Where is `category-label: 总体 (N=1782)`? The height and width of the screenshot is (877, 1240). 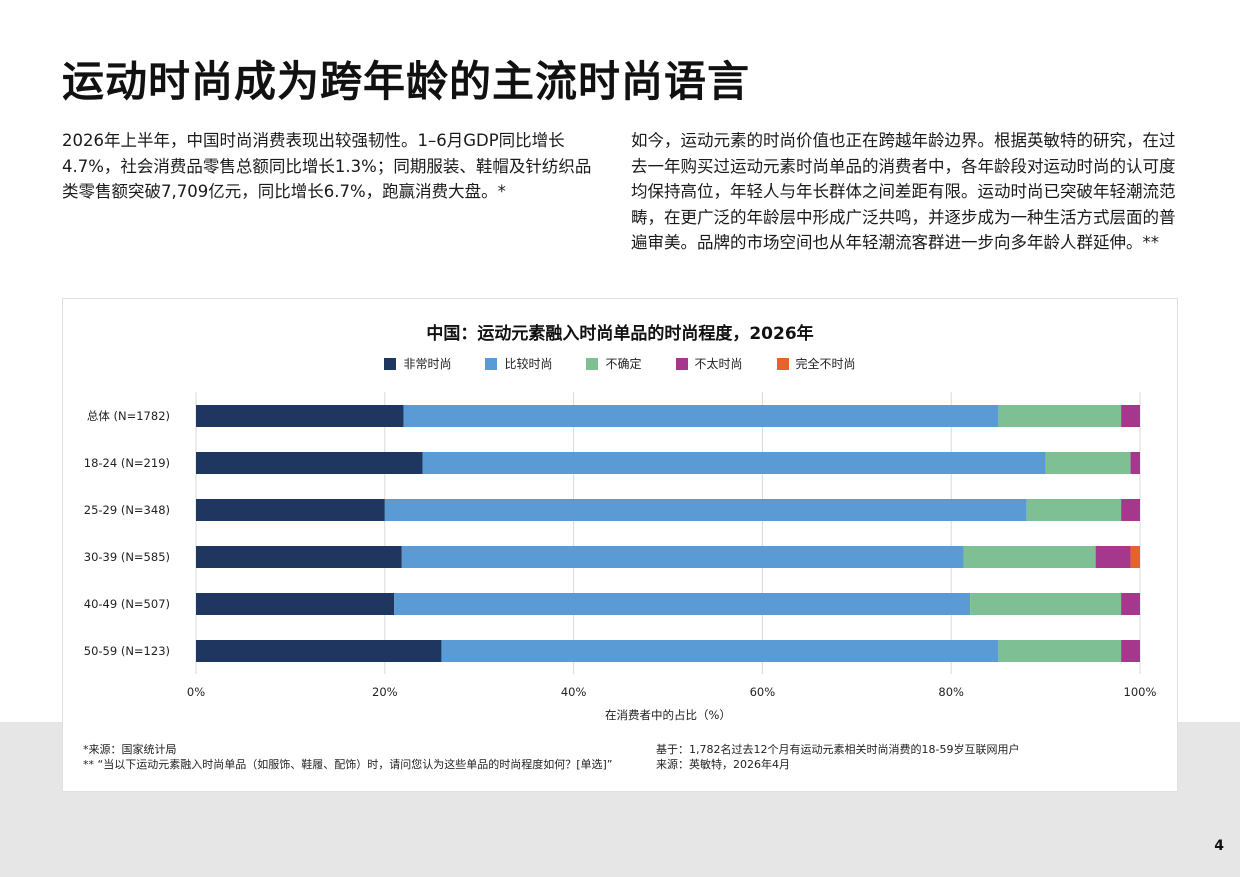 category-label: 总体 (N=1782) is located at coordinates (128, 416).